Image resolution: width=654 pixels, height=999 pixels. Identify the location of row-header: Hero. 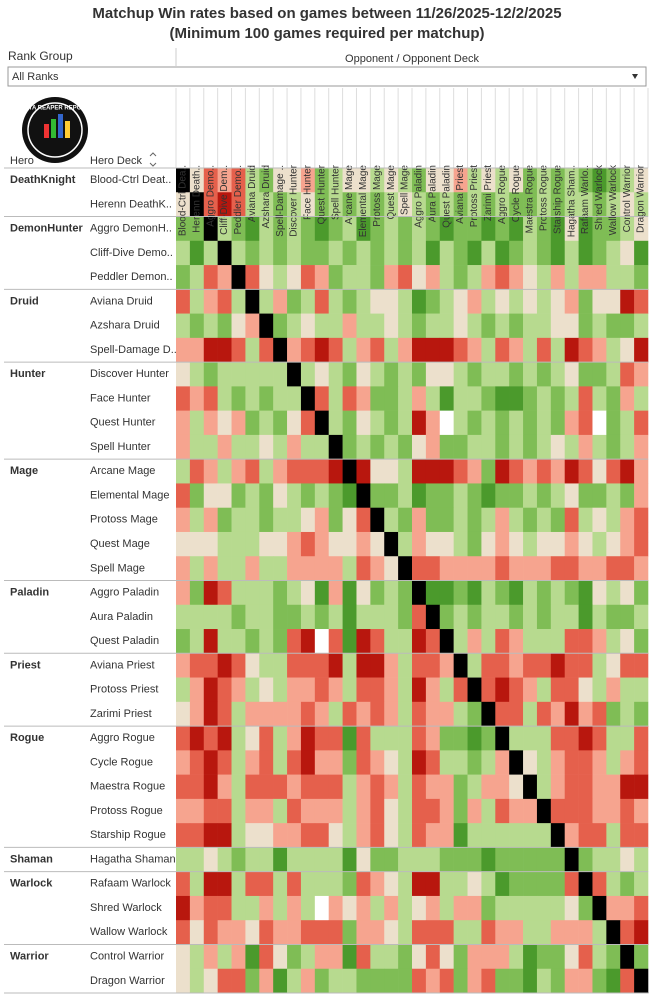
(22, 161).